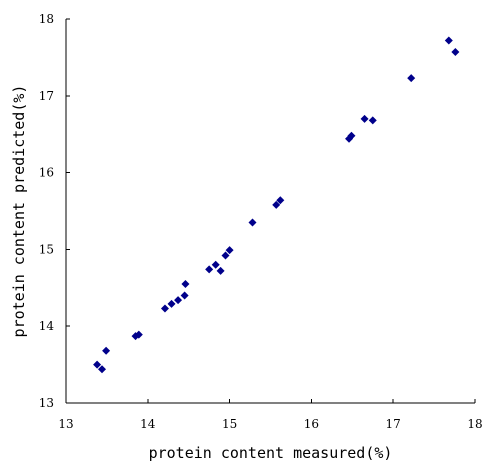 This screenshot has height=463, width=482. Describe the element at coordinates (46, 403) in the screenshot. I see `y-tick-label: 13` at that location.